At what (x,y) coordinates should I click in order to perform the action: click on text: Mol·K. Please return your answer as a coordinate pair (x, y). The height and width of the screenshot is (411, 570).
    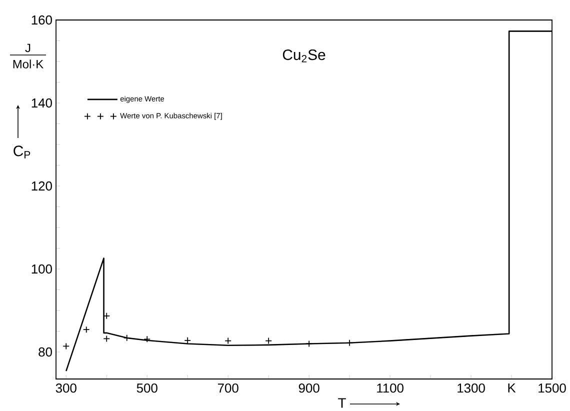
    Looking at the image, I should click on (28, 64).